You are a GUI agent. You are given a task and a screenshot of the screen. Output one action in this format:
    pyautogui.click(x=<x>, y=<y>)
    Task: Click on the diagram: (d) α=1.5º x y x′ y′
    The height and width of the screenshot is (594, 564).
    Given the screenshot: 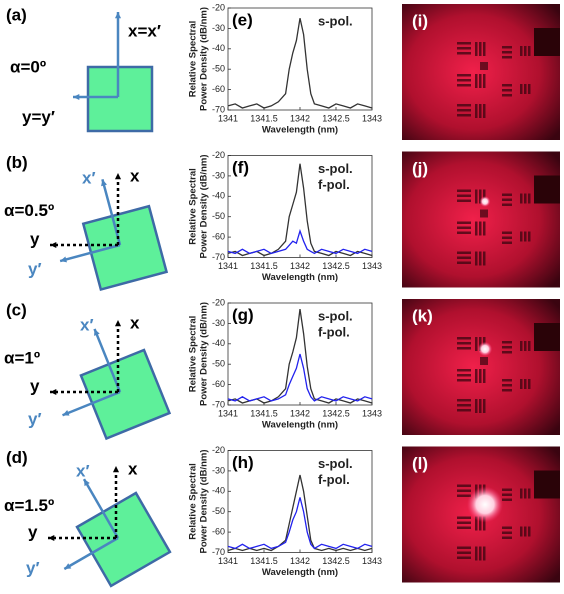 What is the action you would take?
    pyautogui.click(x=88, y=518)
    